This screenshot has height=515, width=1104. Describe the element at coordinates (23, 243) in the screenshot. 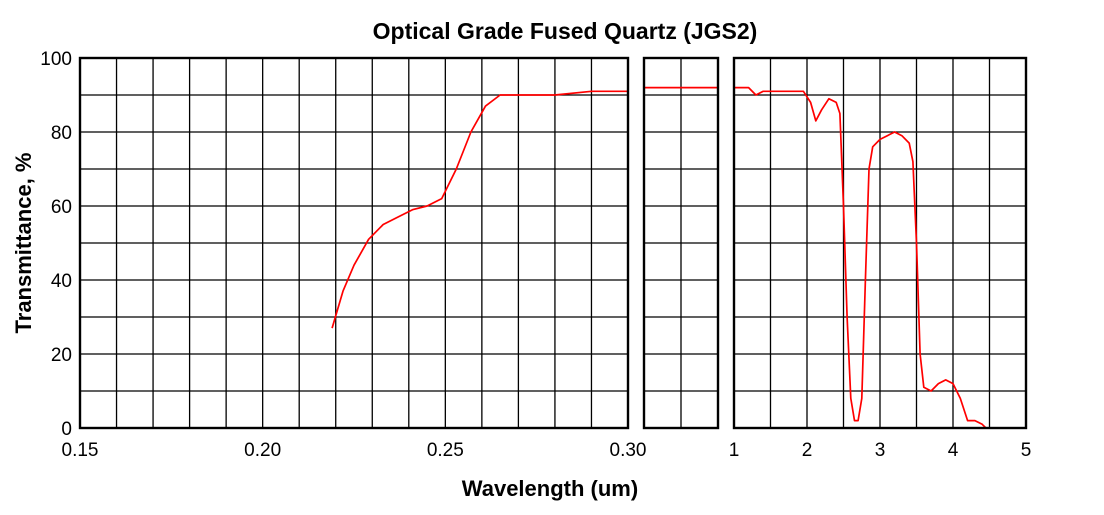

I see `y-axis-label: Transmittance, %` at that location.